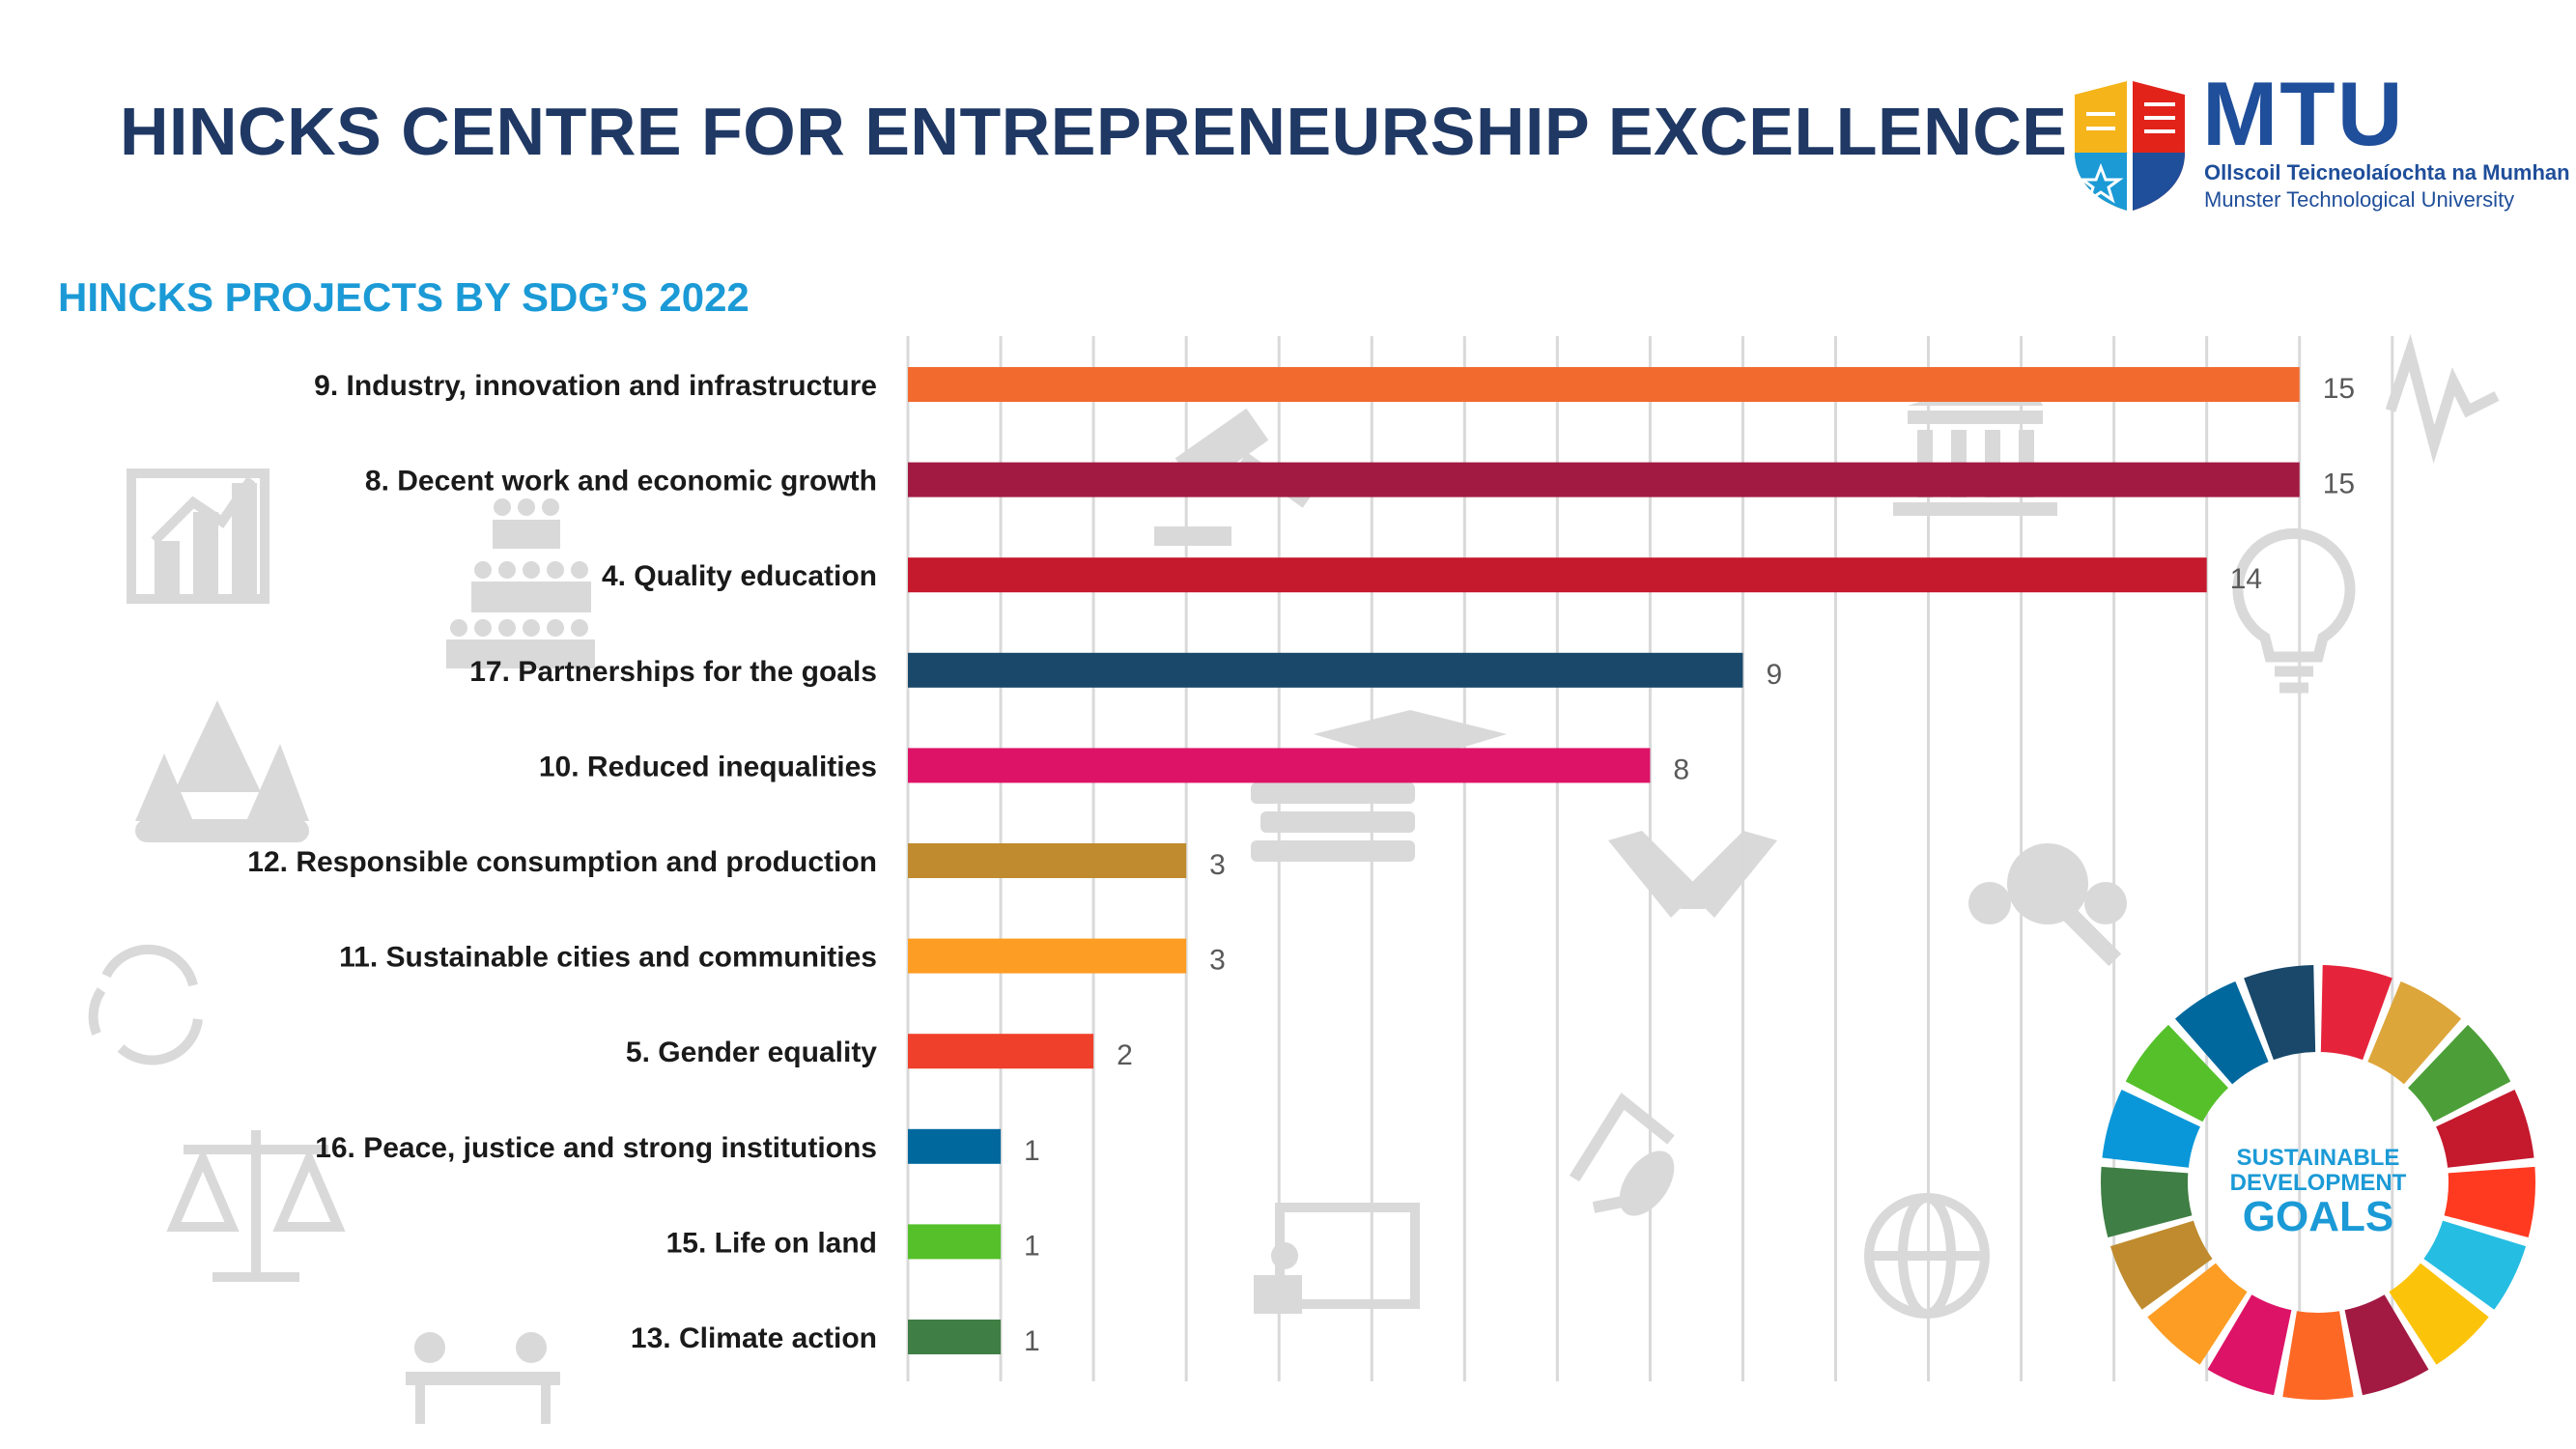 The image size is (2576, 1449). Describe the element at coordinates (1647, 1183) in the screenshot. I see `leaf-icon` at that location.